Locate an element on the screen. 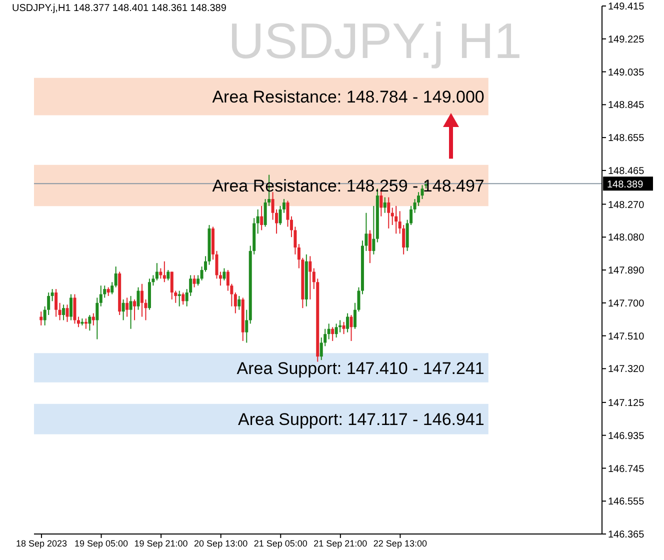 Image resolution: width=664 pixels, height=560 pixels. band-label: Area Support: 147.117 - 146.941 is located at coordinates (361, 420).